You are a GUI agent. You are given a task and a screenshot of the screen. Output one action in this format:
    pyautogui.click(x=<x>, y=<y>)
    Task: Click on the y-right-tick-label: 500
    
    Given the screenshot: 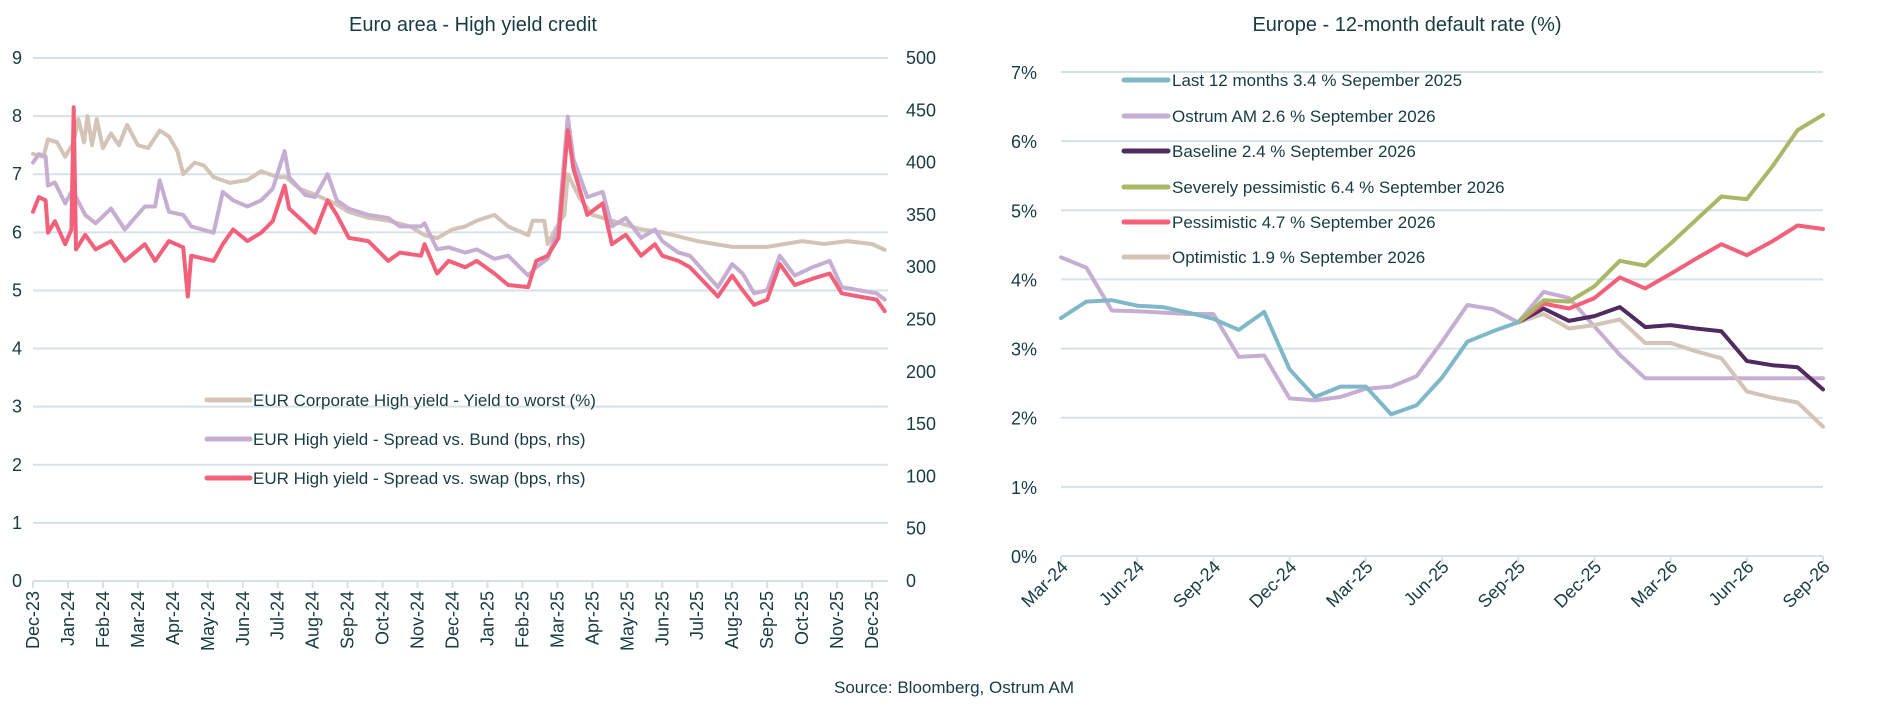 What is the action you would take?
    pyautogui.click(x=921, y=58)
    